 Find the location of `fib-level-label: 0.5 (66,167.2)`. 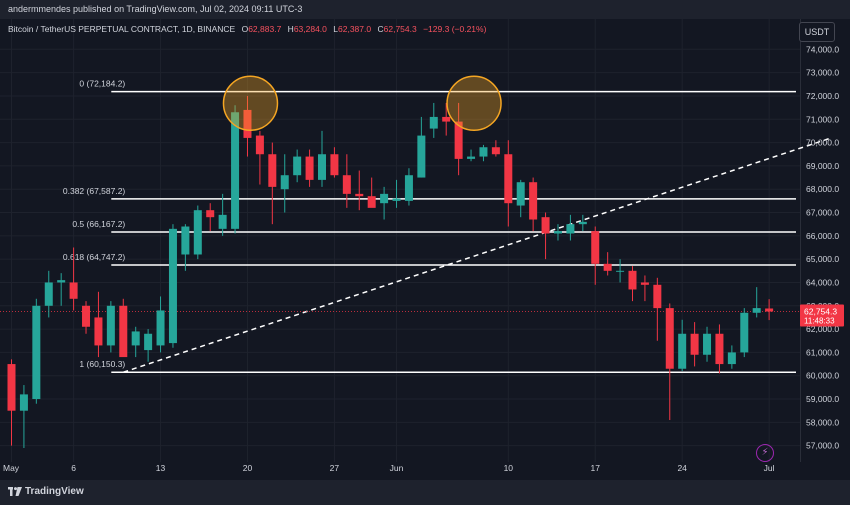

fib-level-label: 0.5 (66,167.2) is located at coordinates (98, 224).